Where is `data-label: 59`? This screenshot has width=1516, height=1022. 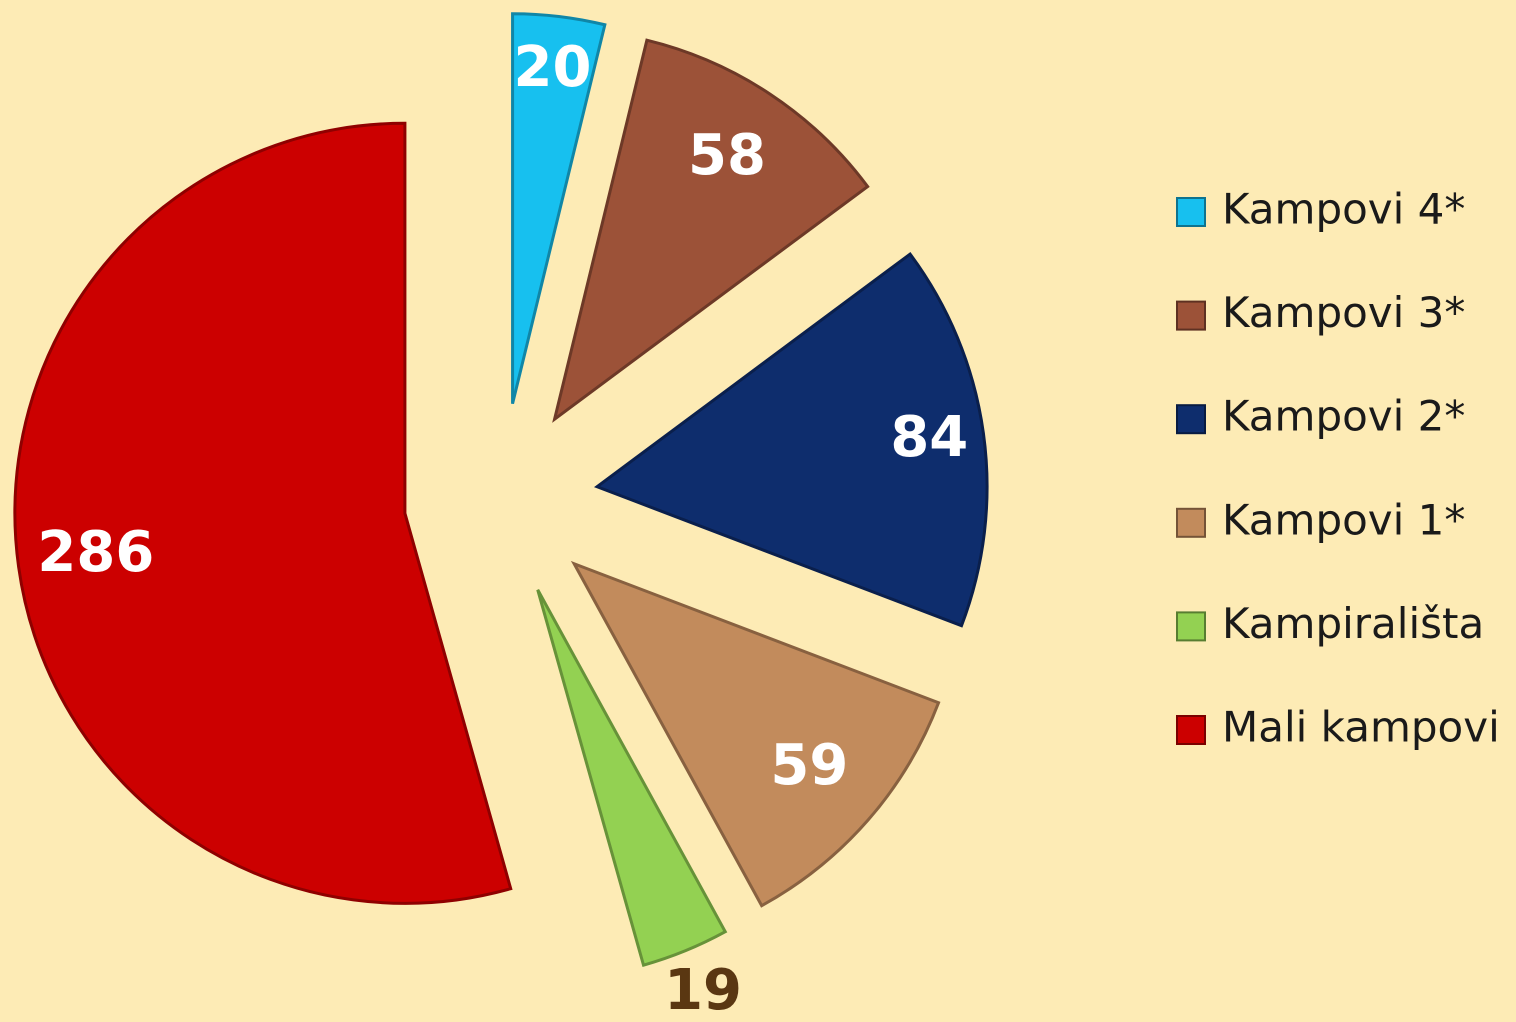
data-label: 59 is located at coordinates (809, 765).